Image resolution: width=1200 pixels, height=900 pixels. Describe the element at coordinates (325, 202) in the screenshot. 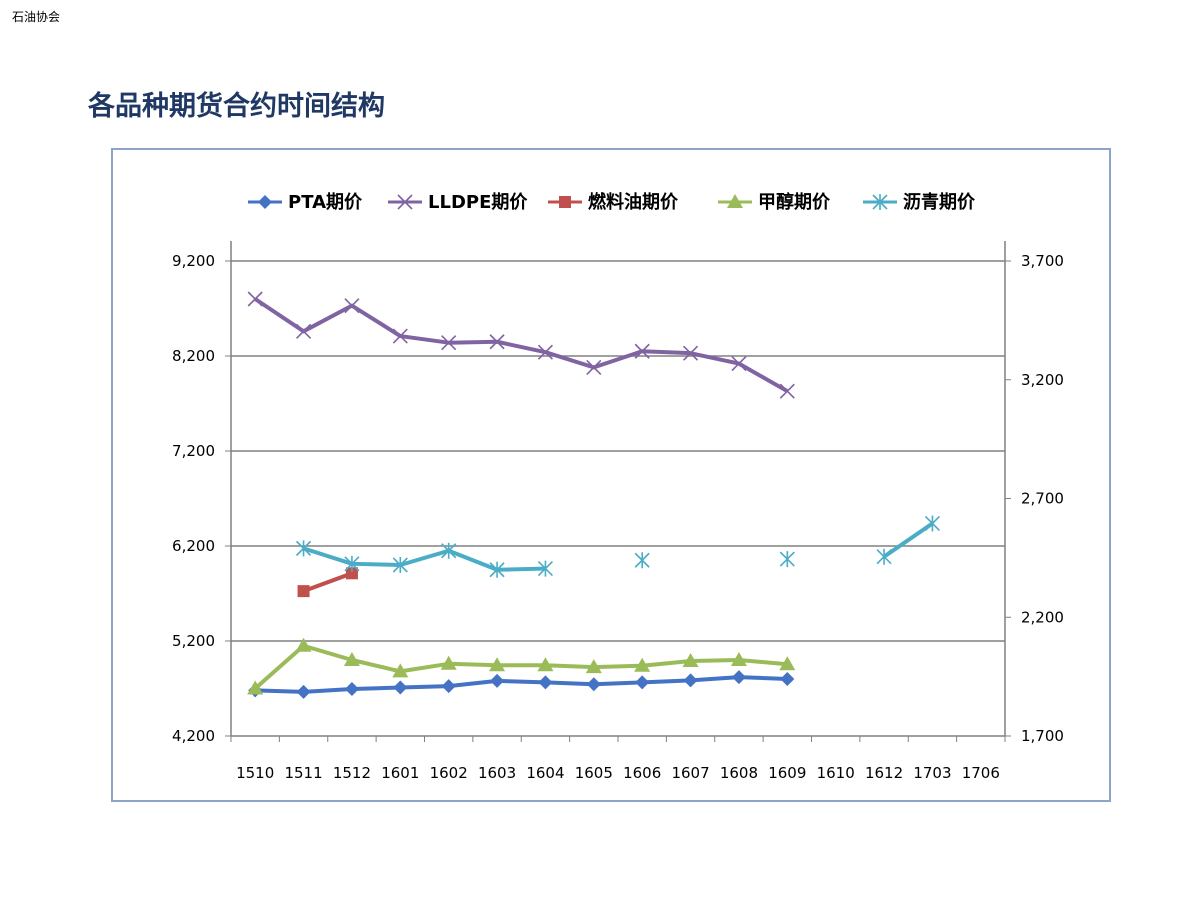

I see `legend-label: PTA期价` at that location.